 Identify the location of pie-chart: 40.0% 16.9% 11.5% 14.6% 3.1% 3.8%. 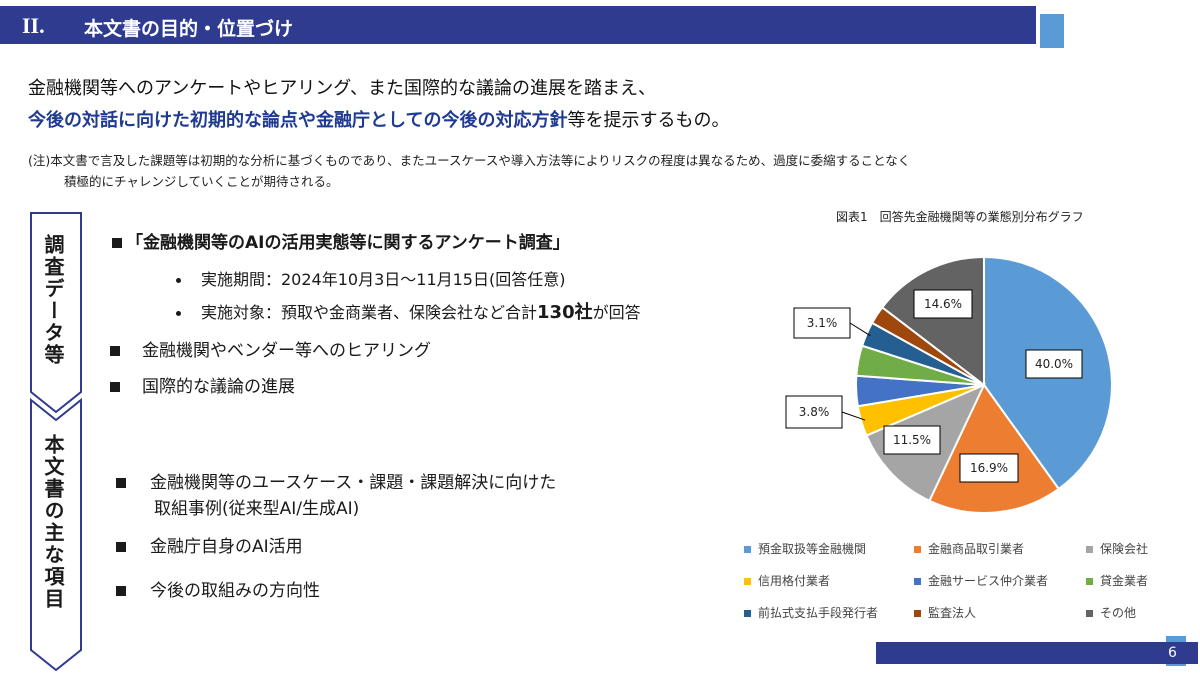
(949, 384).